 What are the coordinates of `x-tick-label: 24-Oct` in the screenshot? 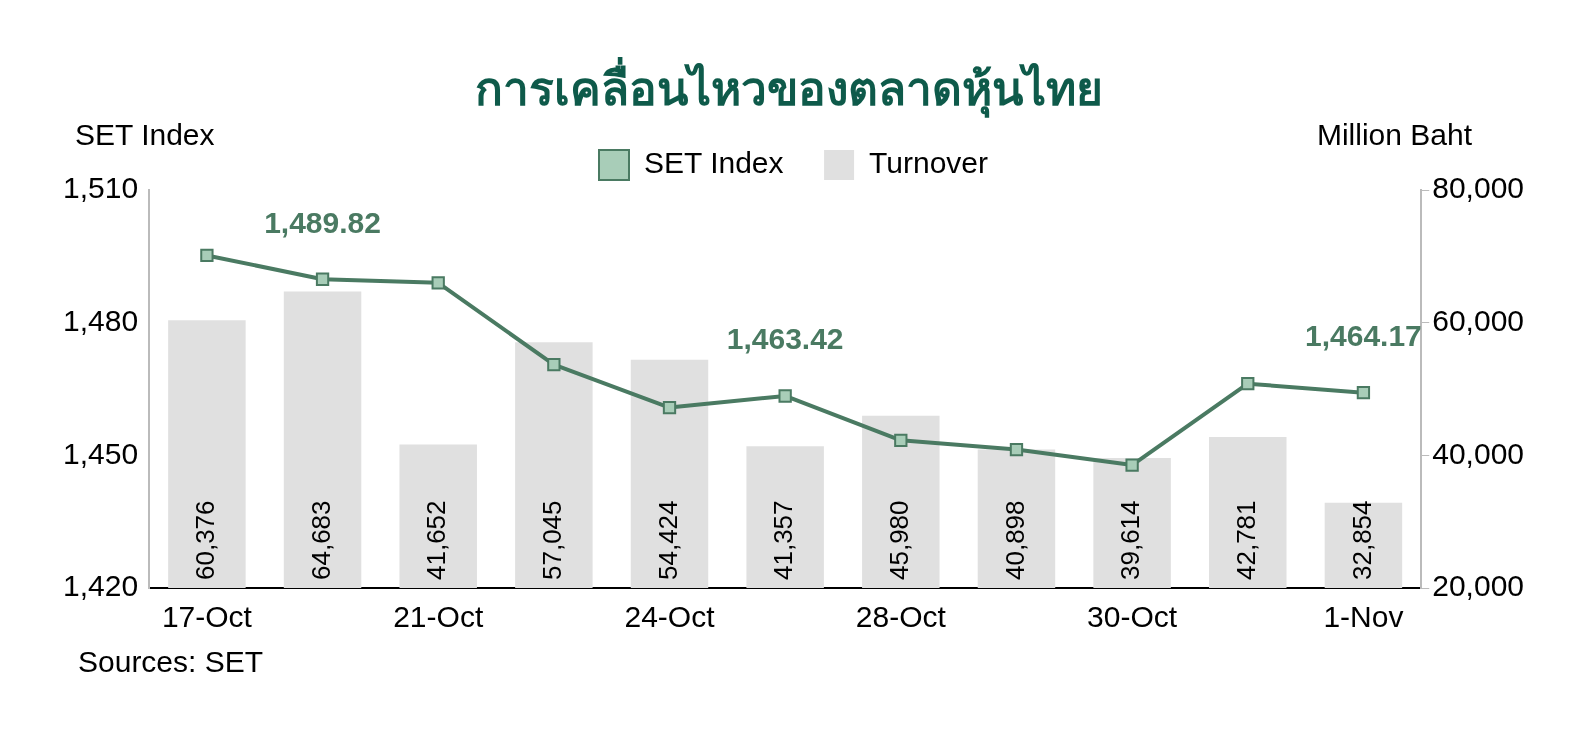 It's located at (670, 617).